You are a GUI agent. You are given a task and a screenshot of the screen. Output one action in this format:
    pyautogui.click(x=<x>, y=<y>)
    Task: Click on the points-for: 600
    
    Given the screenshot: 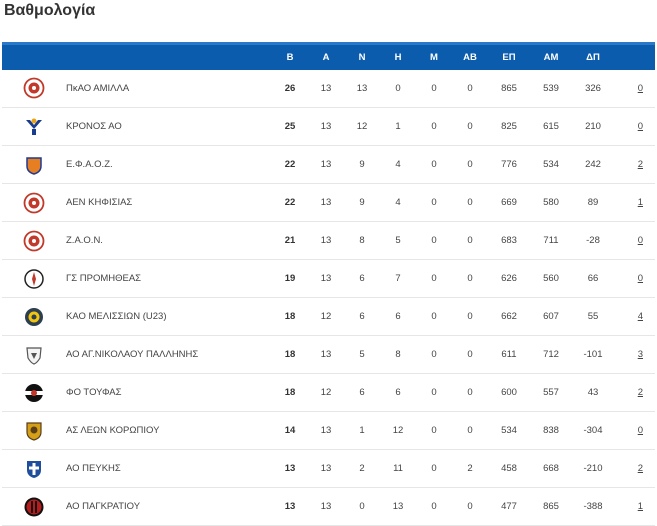 What is the action you would take?
    pyautogui.click(x=509, y=392)
    